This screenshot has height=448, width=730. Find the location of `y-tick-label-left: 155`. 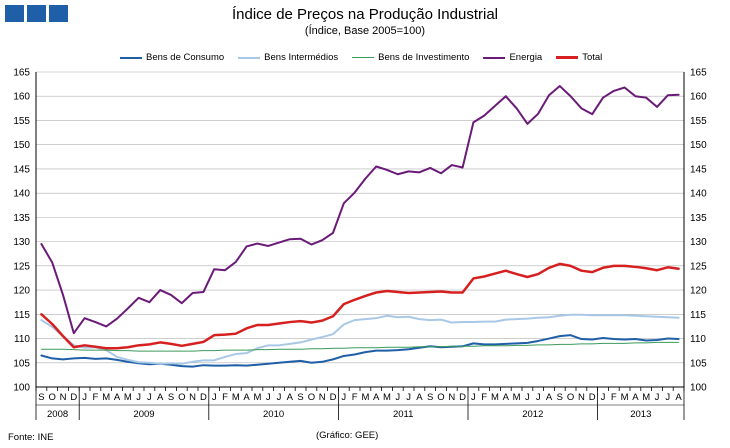

y-tick-label-left: 155 is located at coordinates (21, 121).